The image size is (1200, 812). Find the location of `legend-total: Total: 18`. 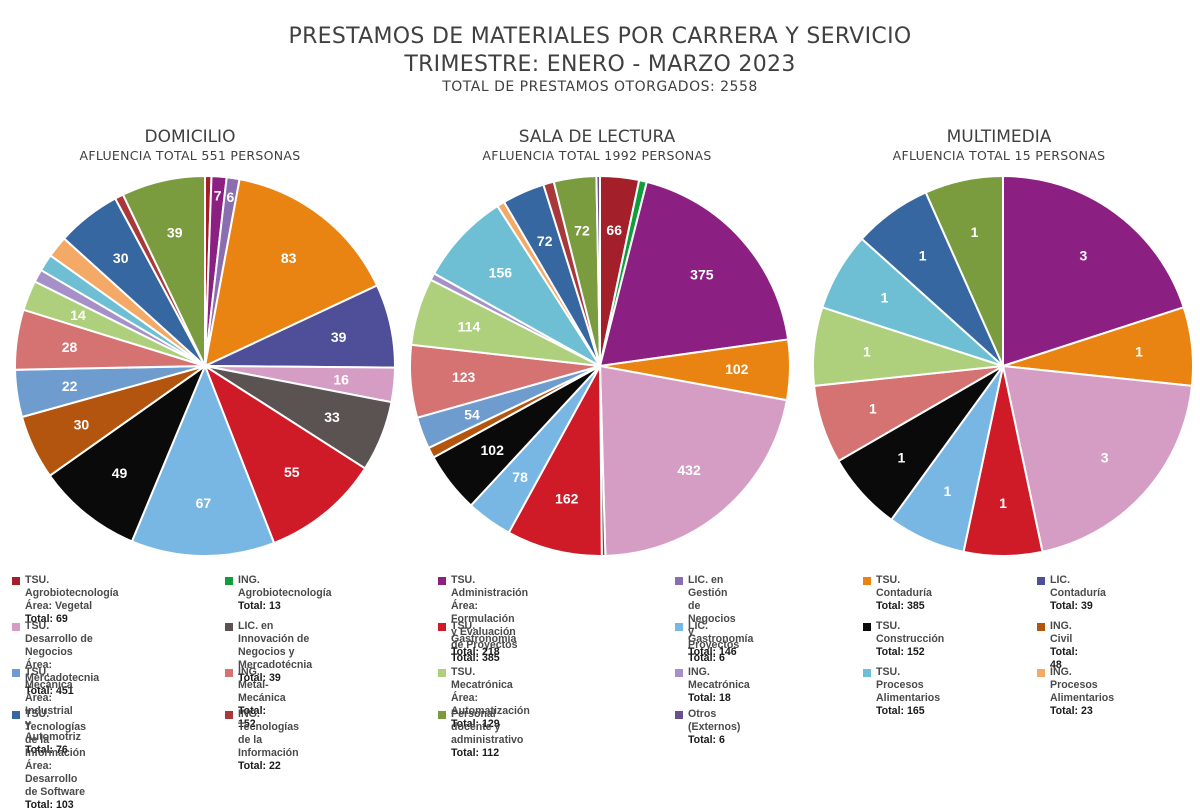

legend-total: Total: 18 is located at coordinates (709, 698).